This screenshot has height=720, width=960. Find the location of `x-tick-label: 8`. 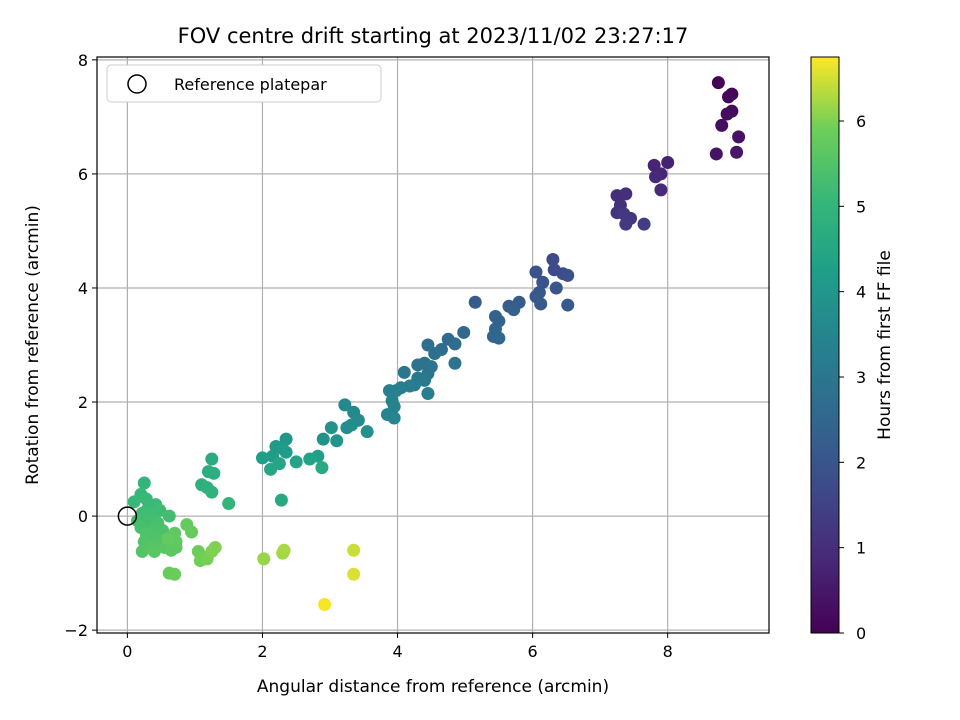

x-tick-label: 8 is located at coordinates (668, 651).